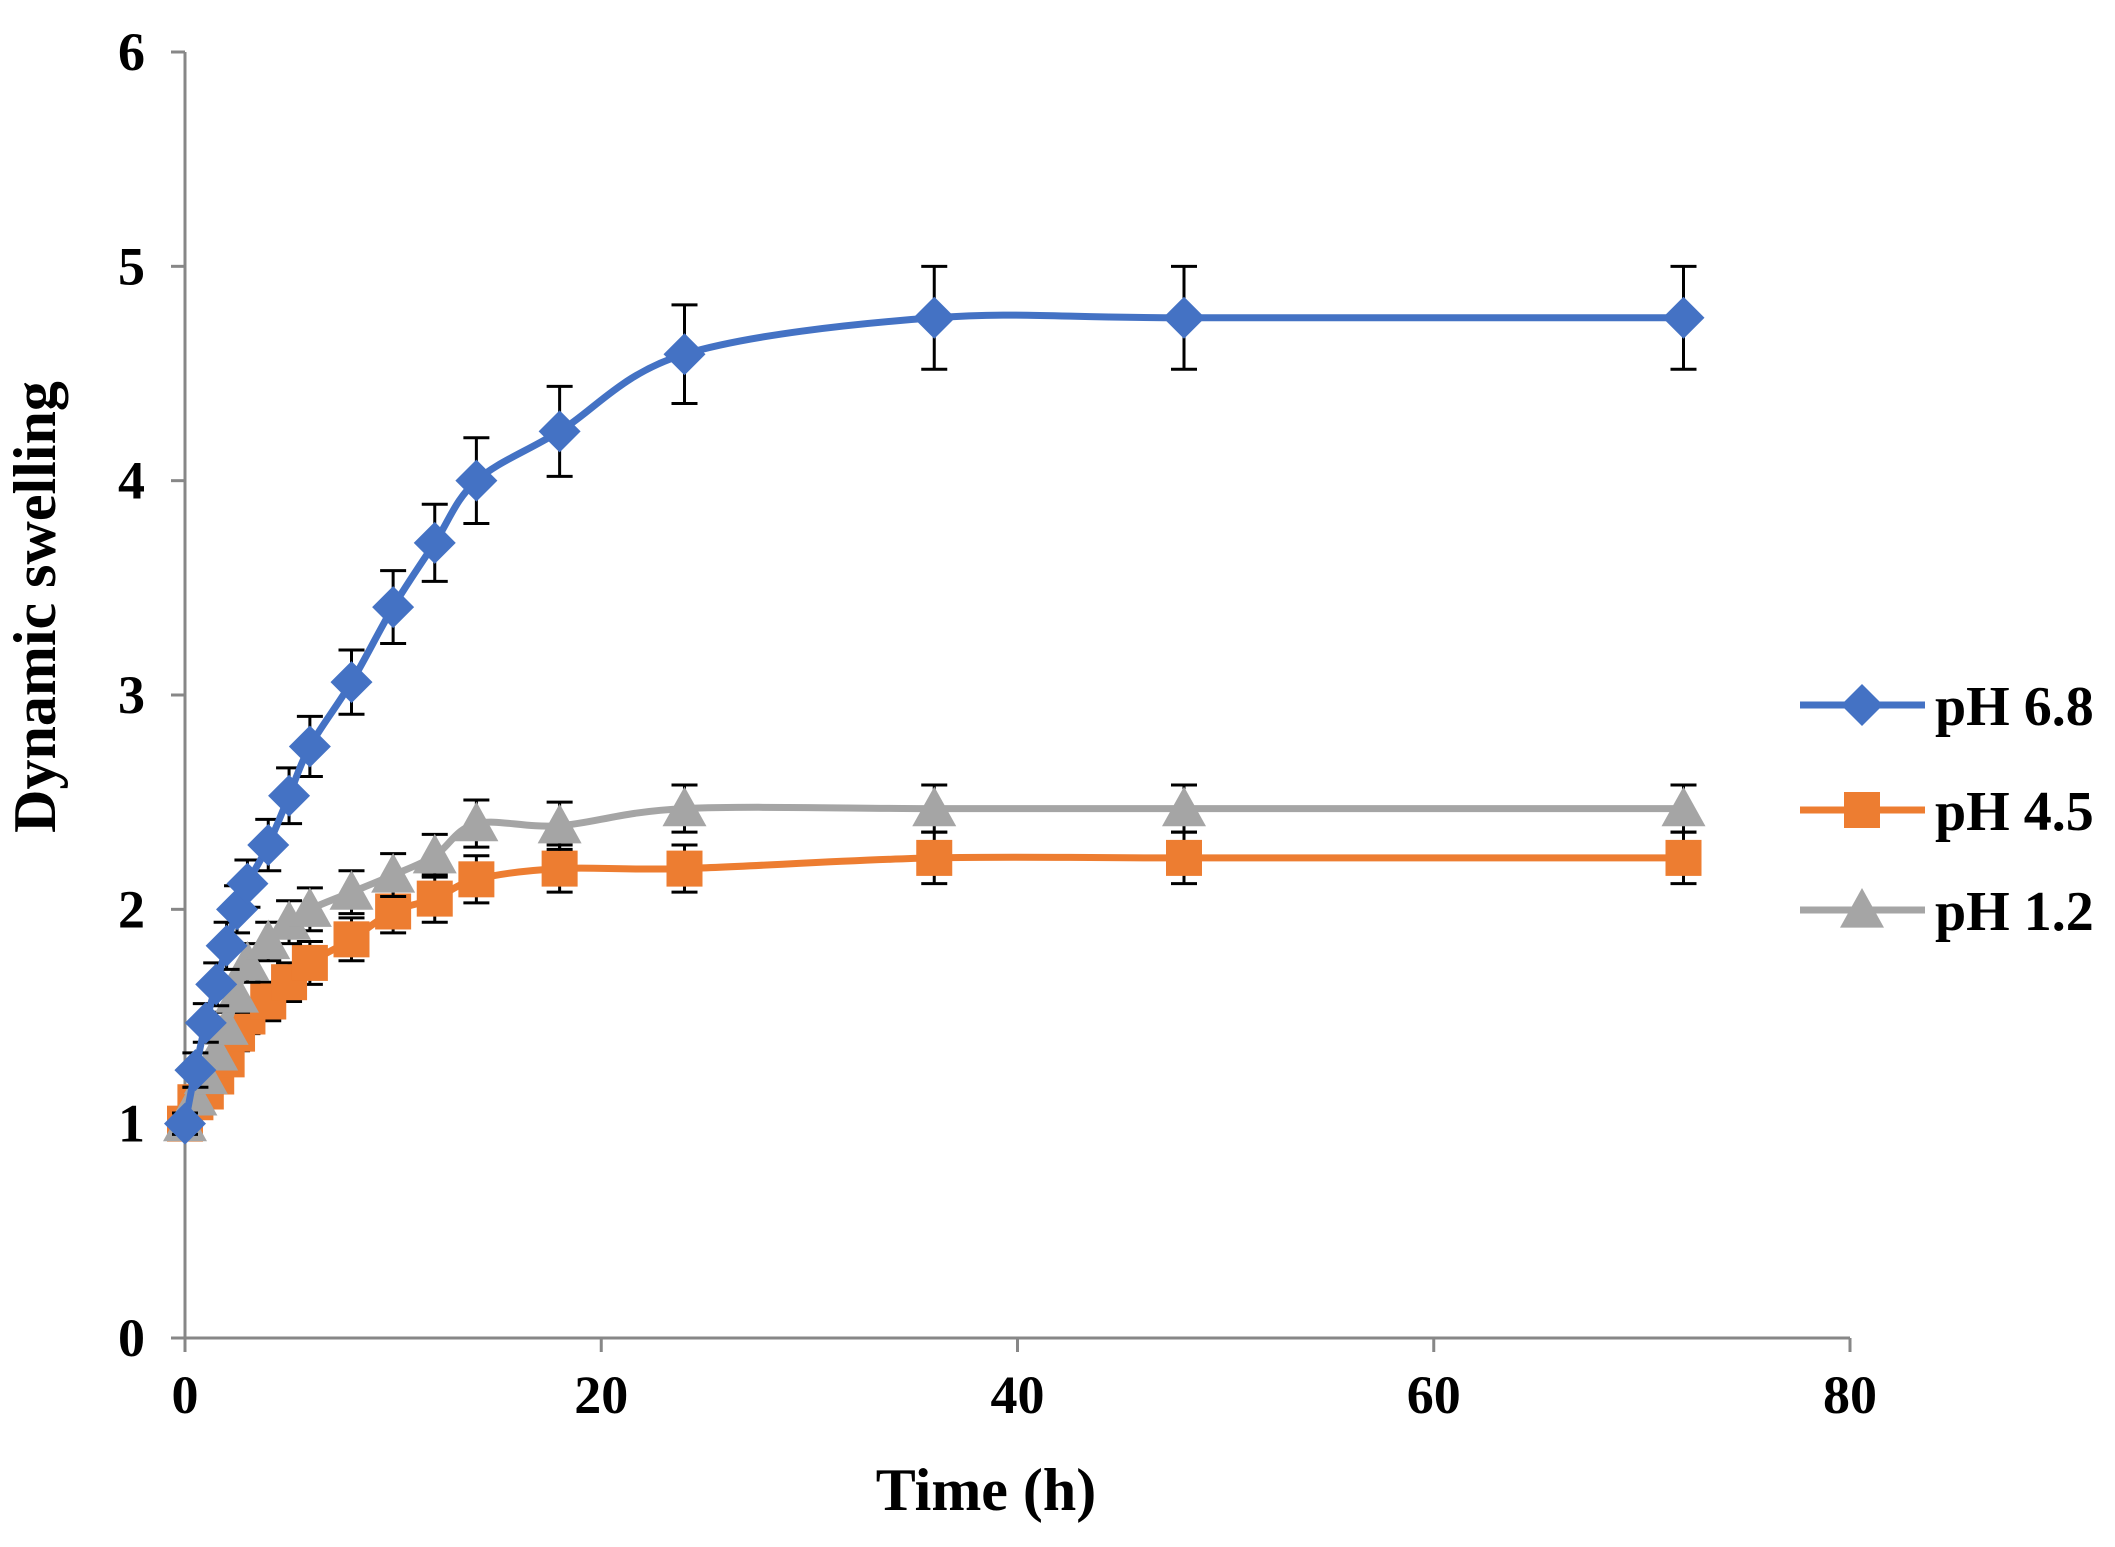 This screenshot has height=1547, width=2115. I want to click on x-tick-label: 40, so click(1018, 1395).